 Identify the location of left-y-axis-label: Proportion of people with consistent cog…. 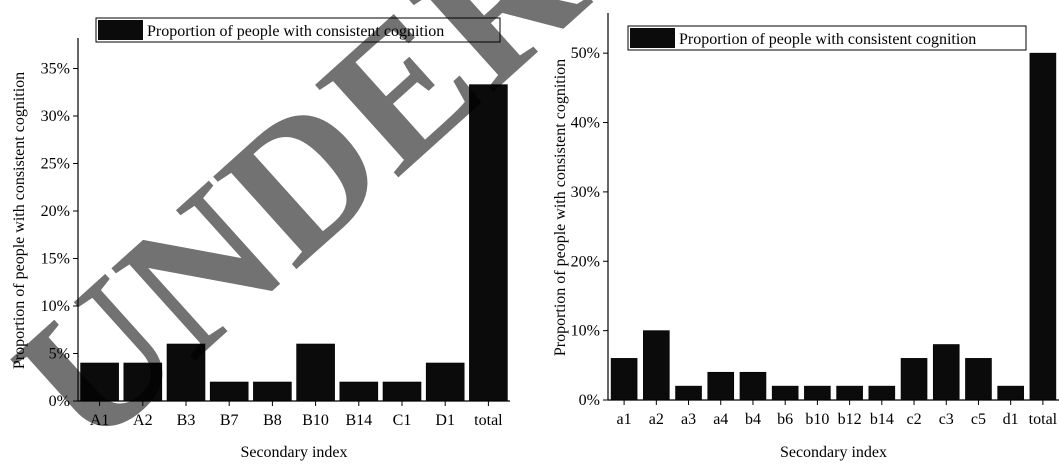
(19, 220).